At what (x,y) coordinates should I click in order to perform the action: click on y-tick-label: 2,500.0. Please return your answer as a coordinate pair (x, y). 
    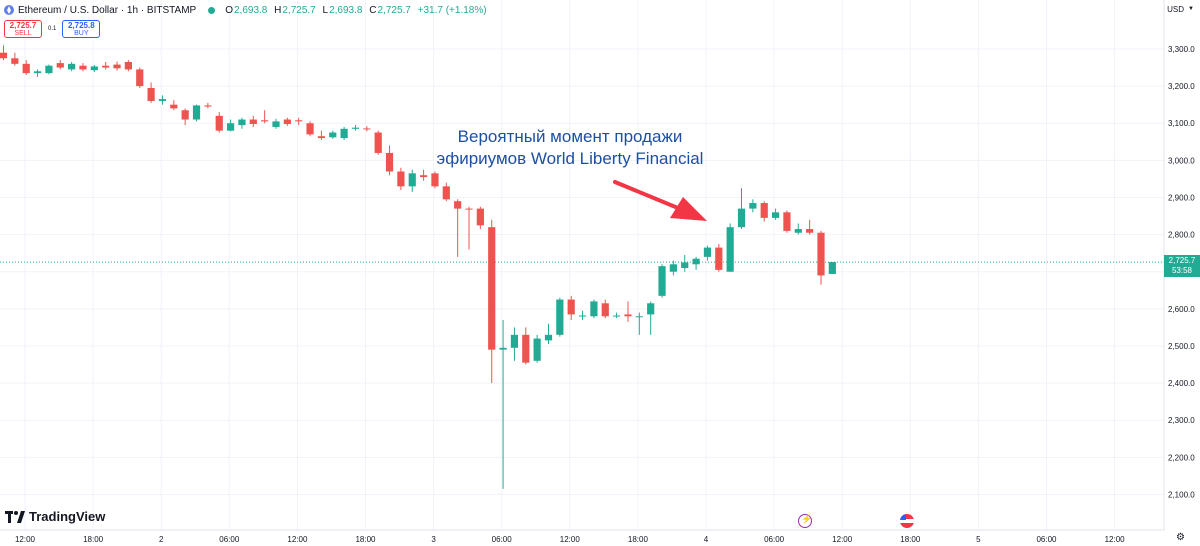
    Looking at the image, I should click on (1181, 346).